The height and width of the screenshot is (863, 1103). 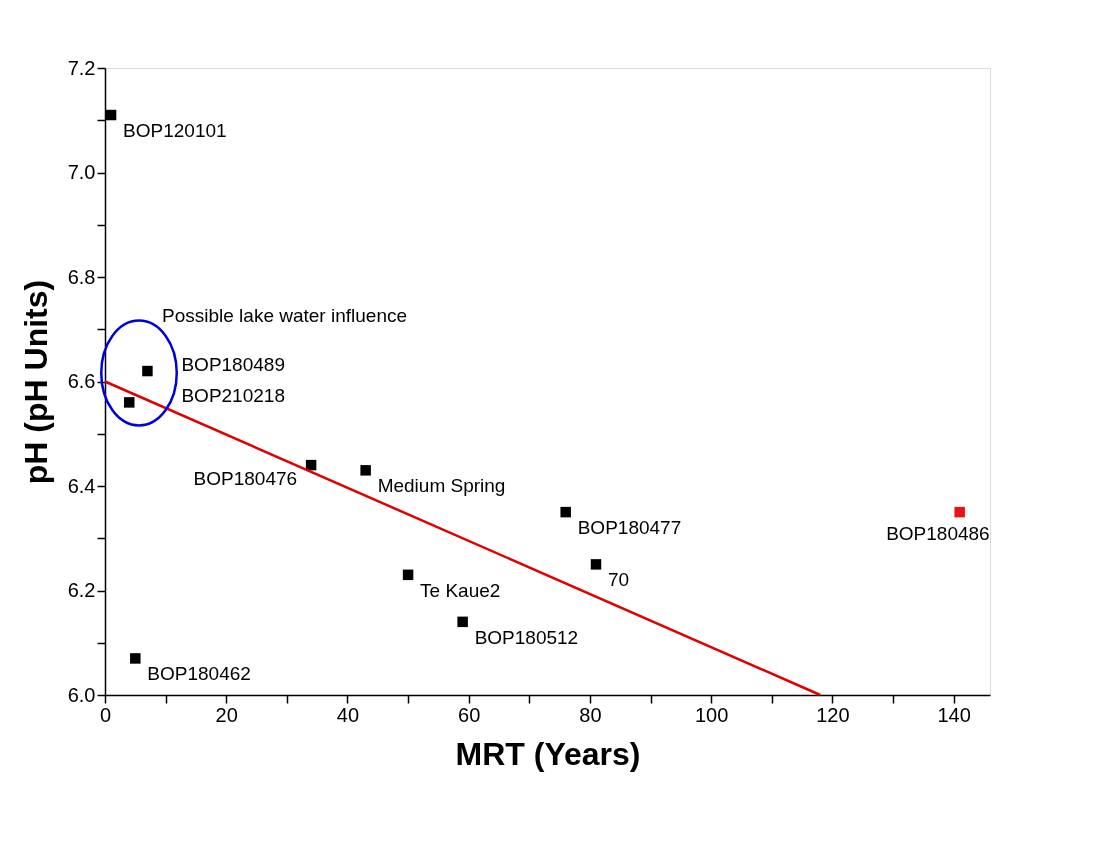 What do you see at coordinates (175, 131) in the screenshot?
I see `annotation: BOP120101` at bounding box center [175, 131].